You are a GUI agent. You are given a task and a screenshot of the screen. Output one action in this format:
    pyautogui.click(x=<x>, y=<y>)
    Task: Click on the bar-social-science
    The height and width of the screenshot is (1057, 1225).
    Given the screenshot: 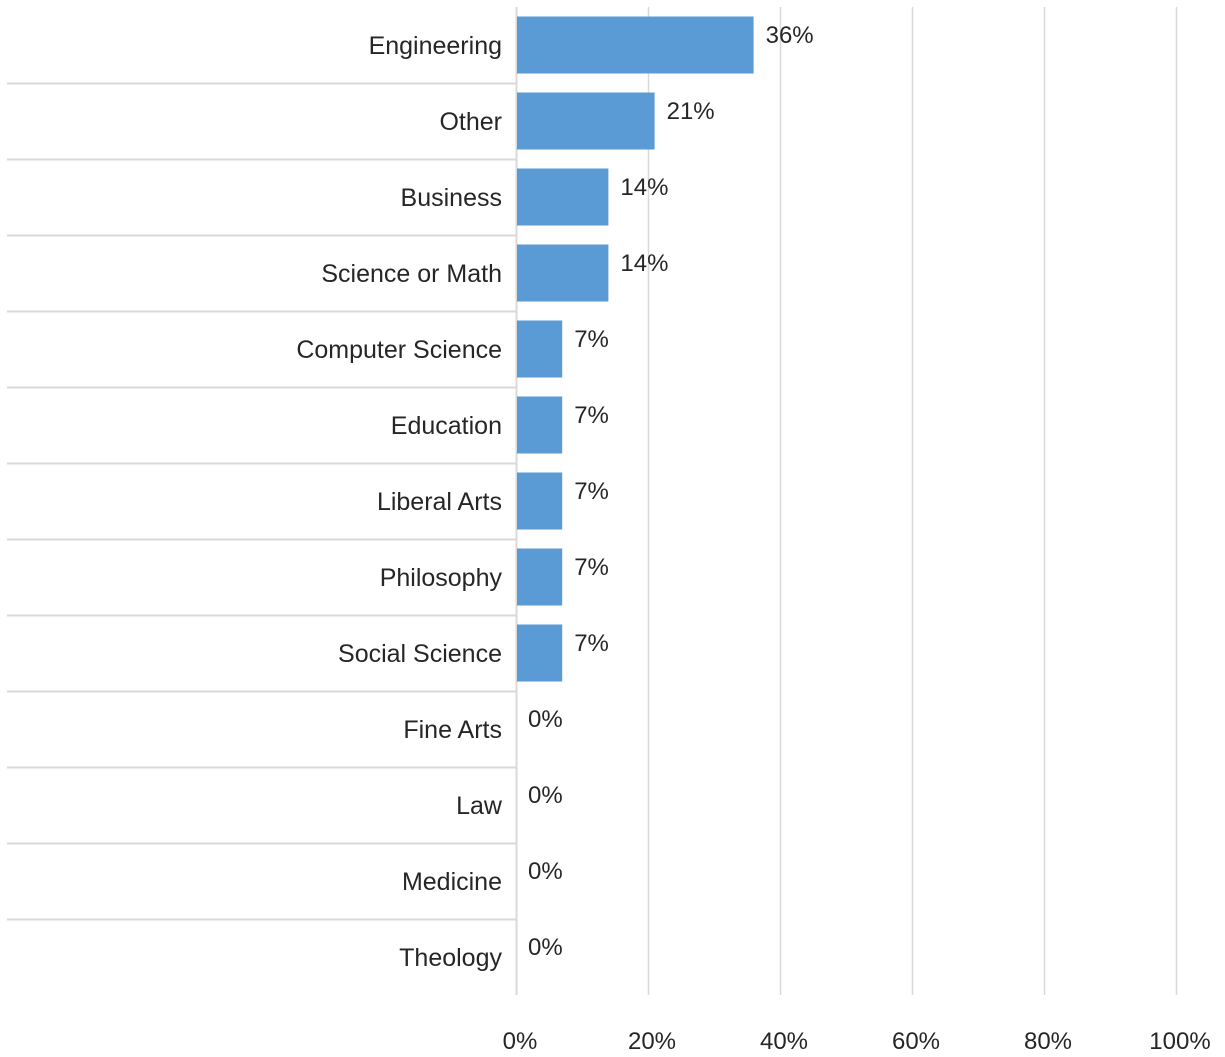 What is the action you would take?
    pyautogui.click(x=540, y=653)
    